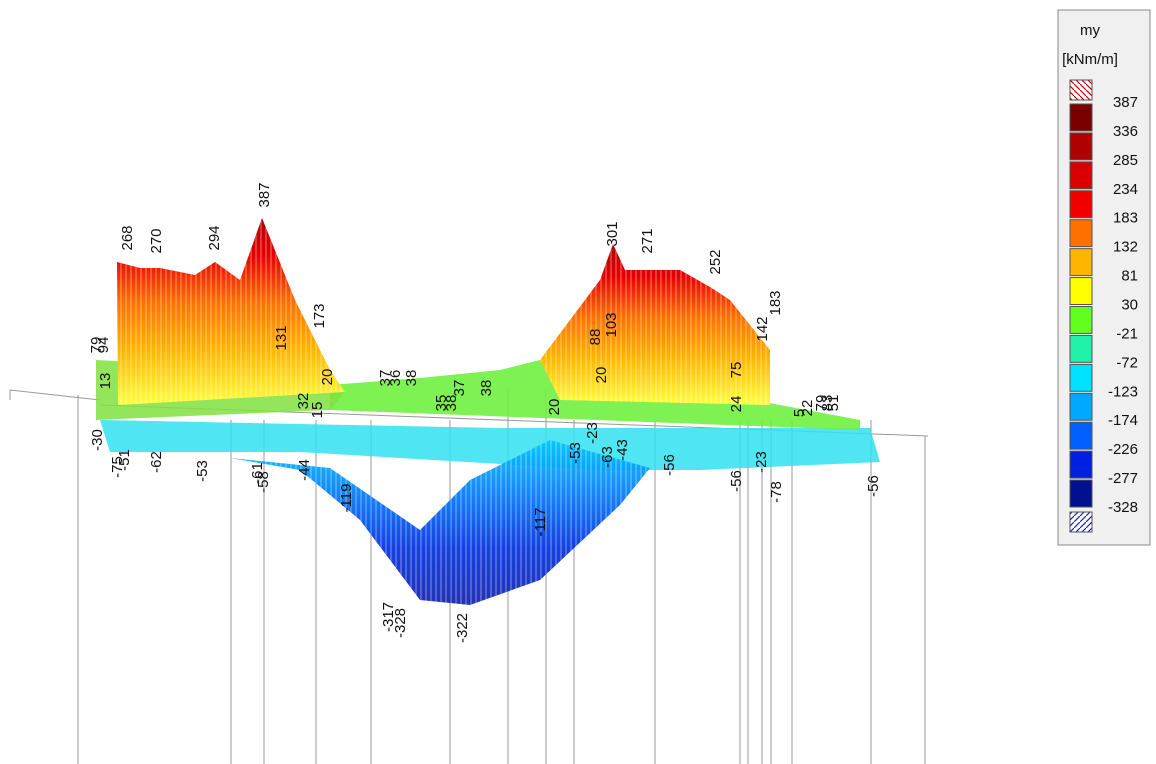  What do you see at coordinates (400, 623) in the screenshot?
I see `value-label: -328` at bounding box center [400, 623].